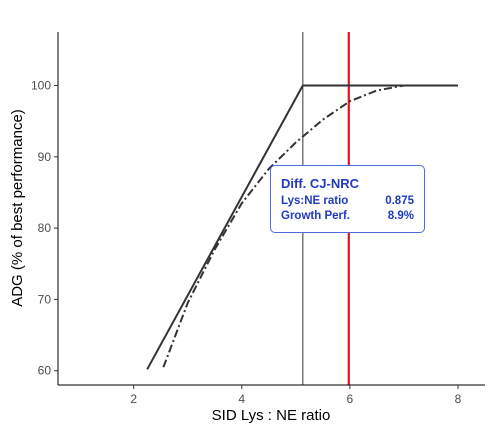  I want to click on y-tick-label: 60, so click(45, 371).